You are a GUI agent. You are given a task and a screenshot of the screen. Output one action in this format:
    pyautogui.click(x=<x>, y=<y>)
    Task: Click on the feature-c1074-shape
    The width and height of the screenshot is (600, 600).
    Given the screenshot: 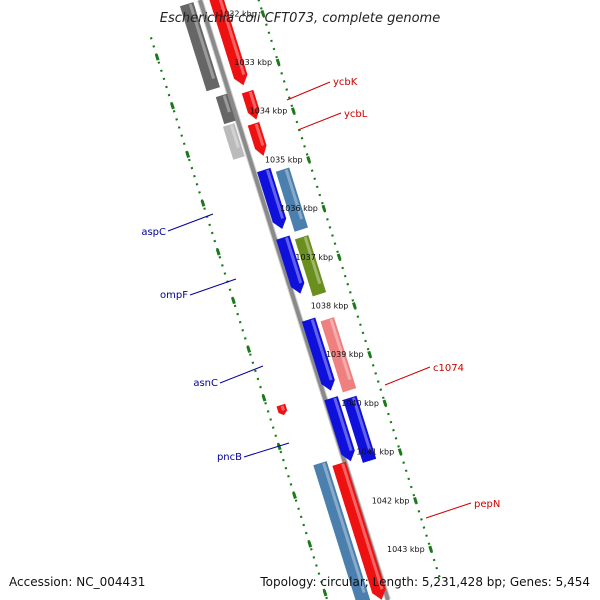 What is the action you would take?
    pyautogui.click(x=282, y=409)
    